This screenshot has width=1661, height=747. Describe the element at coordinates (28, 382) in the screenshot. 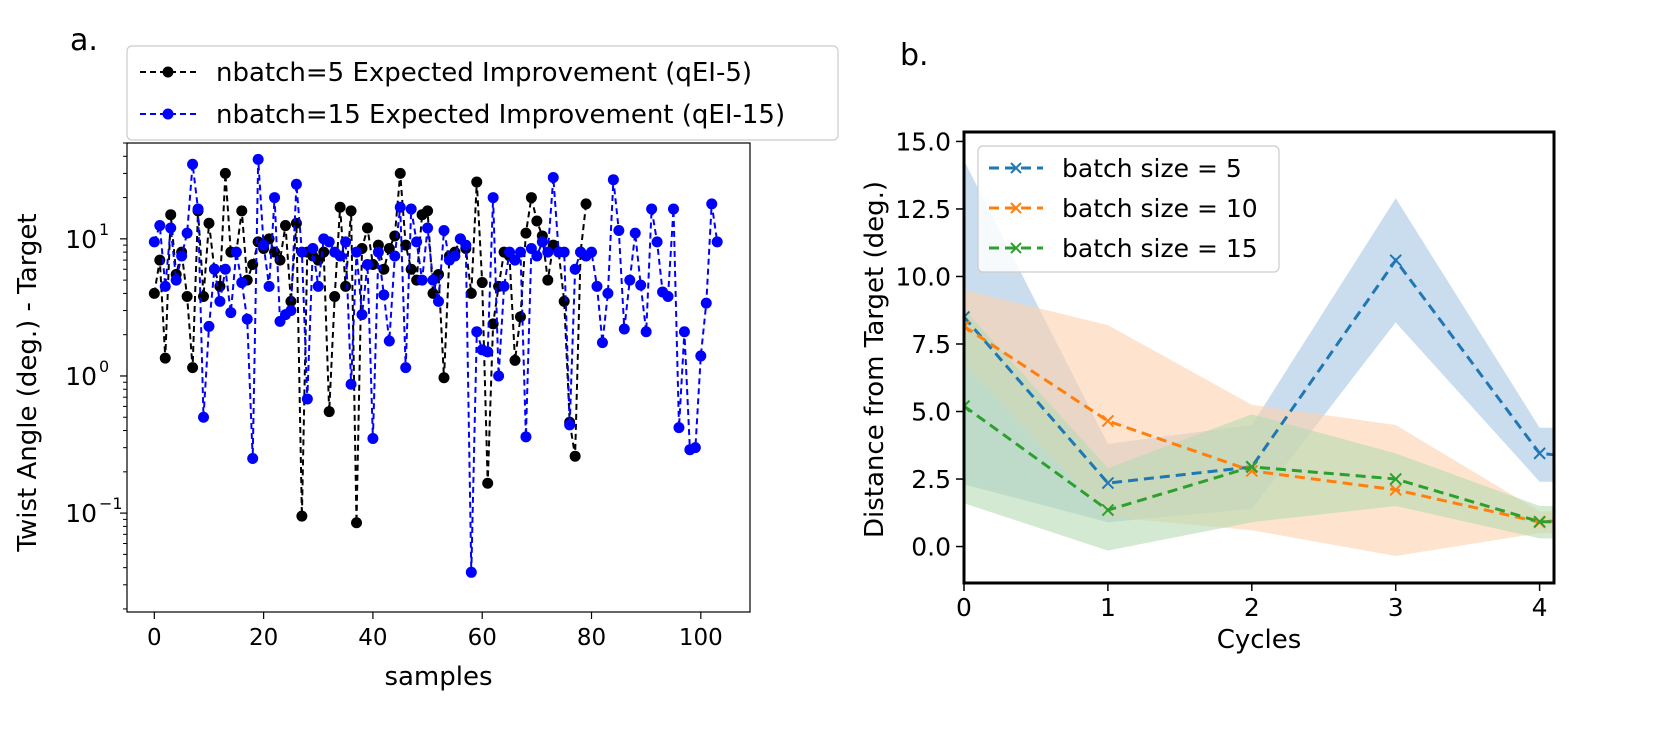

I see `y-axis-label-a: Twist Angle (deg.) - Target` at that location.